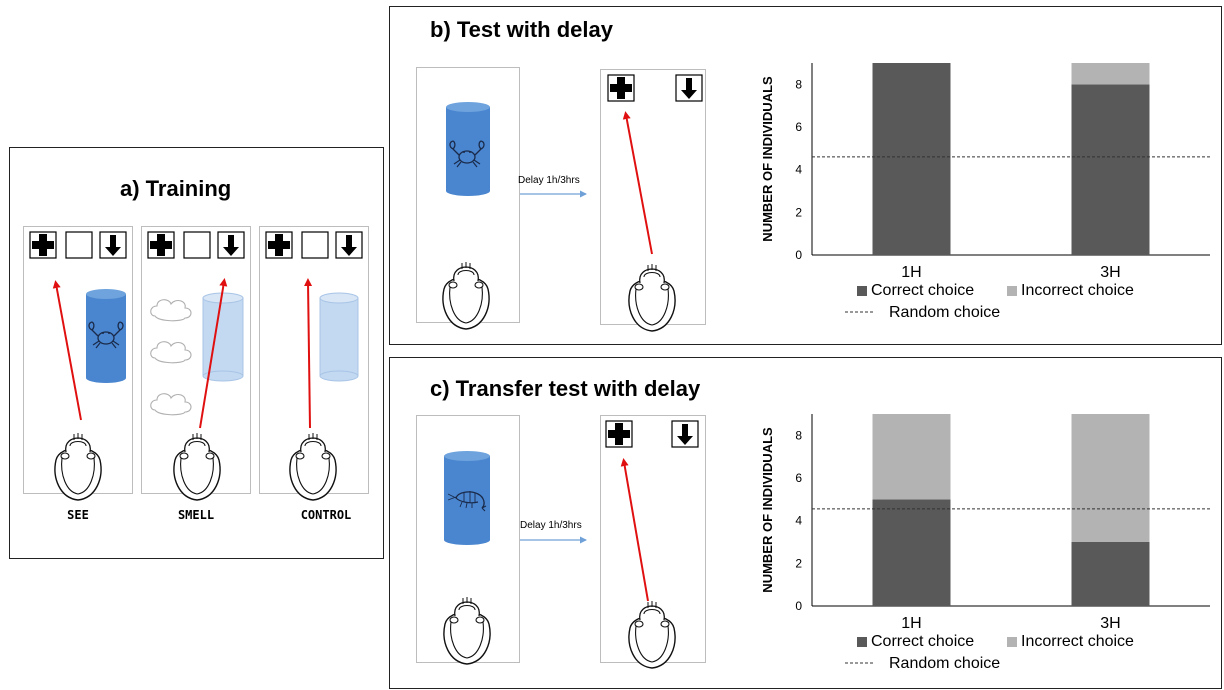 The height and width of the screenshot is (690, 1224). Describe the element at coordinates (572, 203) in the screenshot. I see `test-drawing` at that location.